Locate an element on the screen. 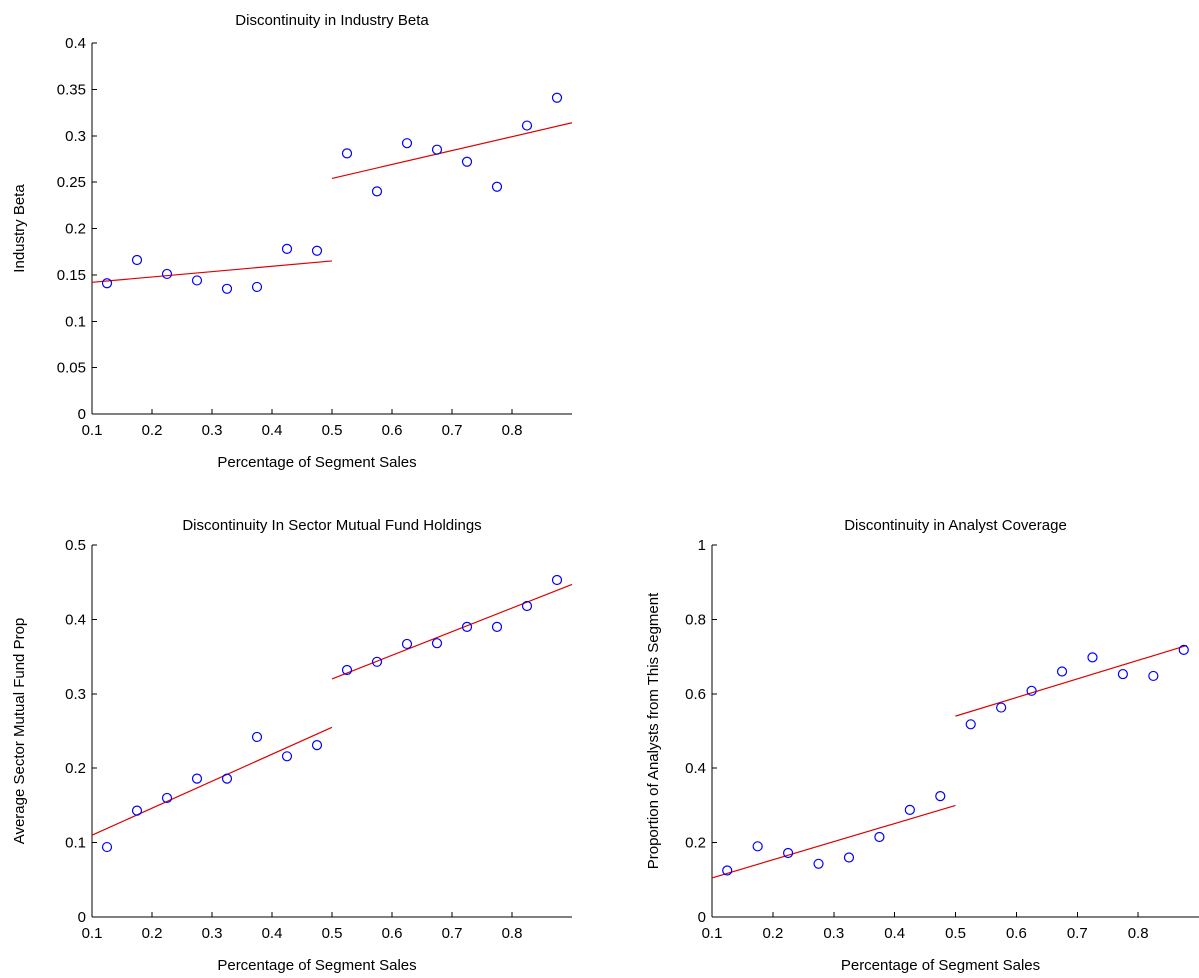 This screenshot has width=1199, height=978. y-tick-label: 0.35 is located at coordinates (71, 89).